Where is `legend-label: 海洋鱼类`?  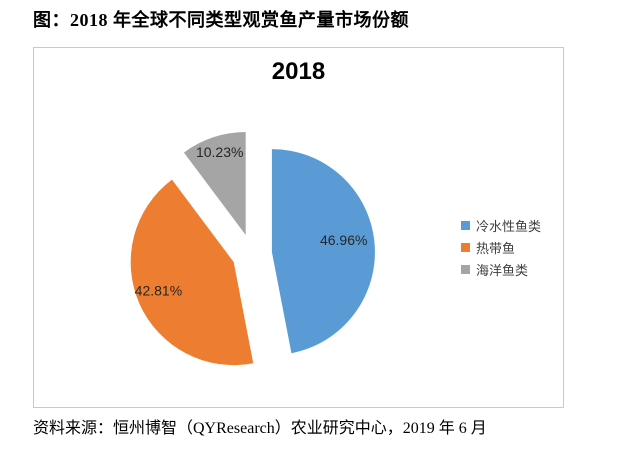
legend-label: 海洋鱼类 is located at coordinates (502, 270).